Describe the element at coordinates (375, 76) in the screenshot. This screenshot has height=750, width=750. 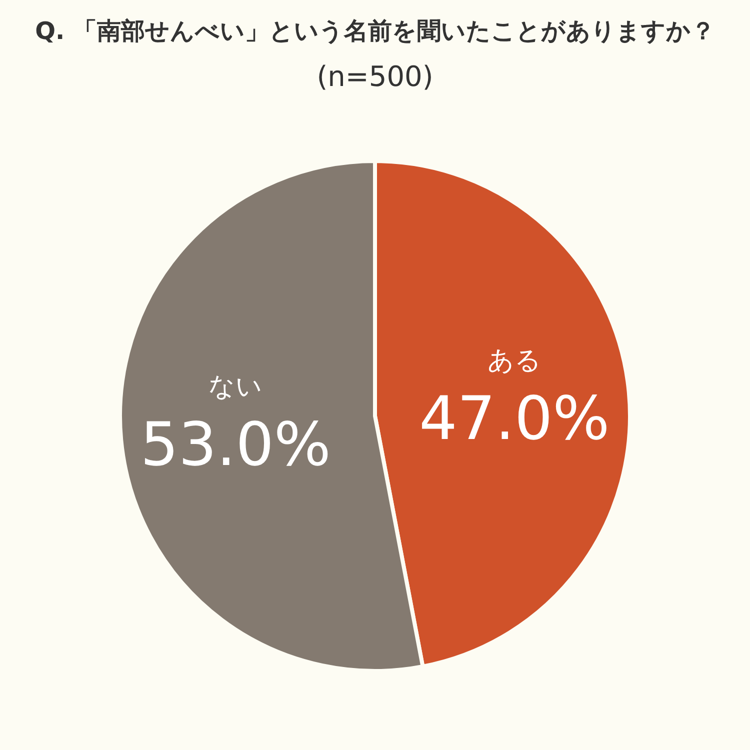
I see `chart-subtitle: (n=500)` at that location.